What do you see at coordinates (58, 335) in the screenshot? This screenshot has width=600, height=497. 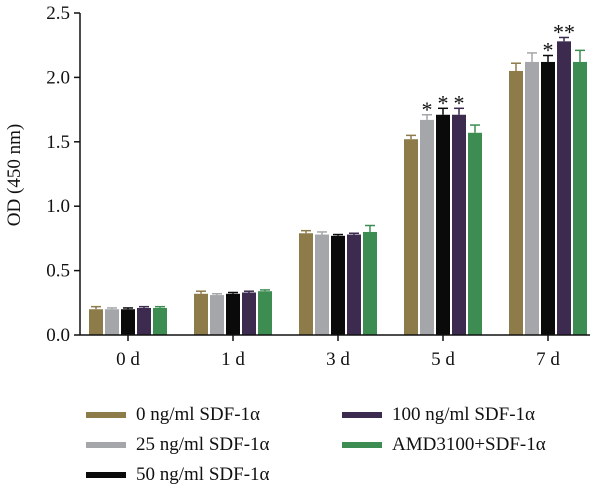 I see `y-tick-label: 0.0` at bounding box center [58, 335].